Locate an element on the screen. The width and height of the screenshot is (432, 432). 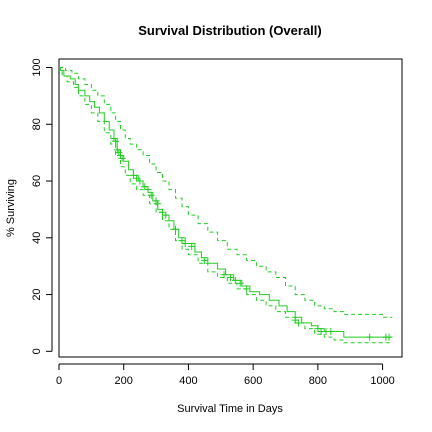
x-tick-label: 800 is located at coordinates (318, 381).